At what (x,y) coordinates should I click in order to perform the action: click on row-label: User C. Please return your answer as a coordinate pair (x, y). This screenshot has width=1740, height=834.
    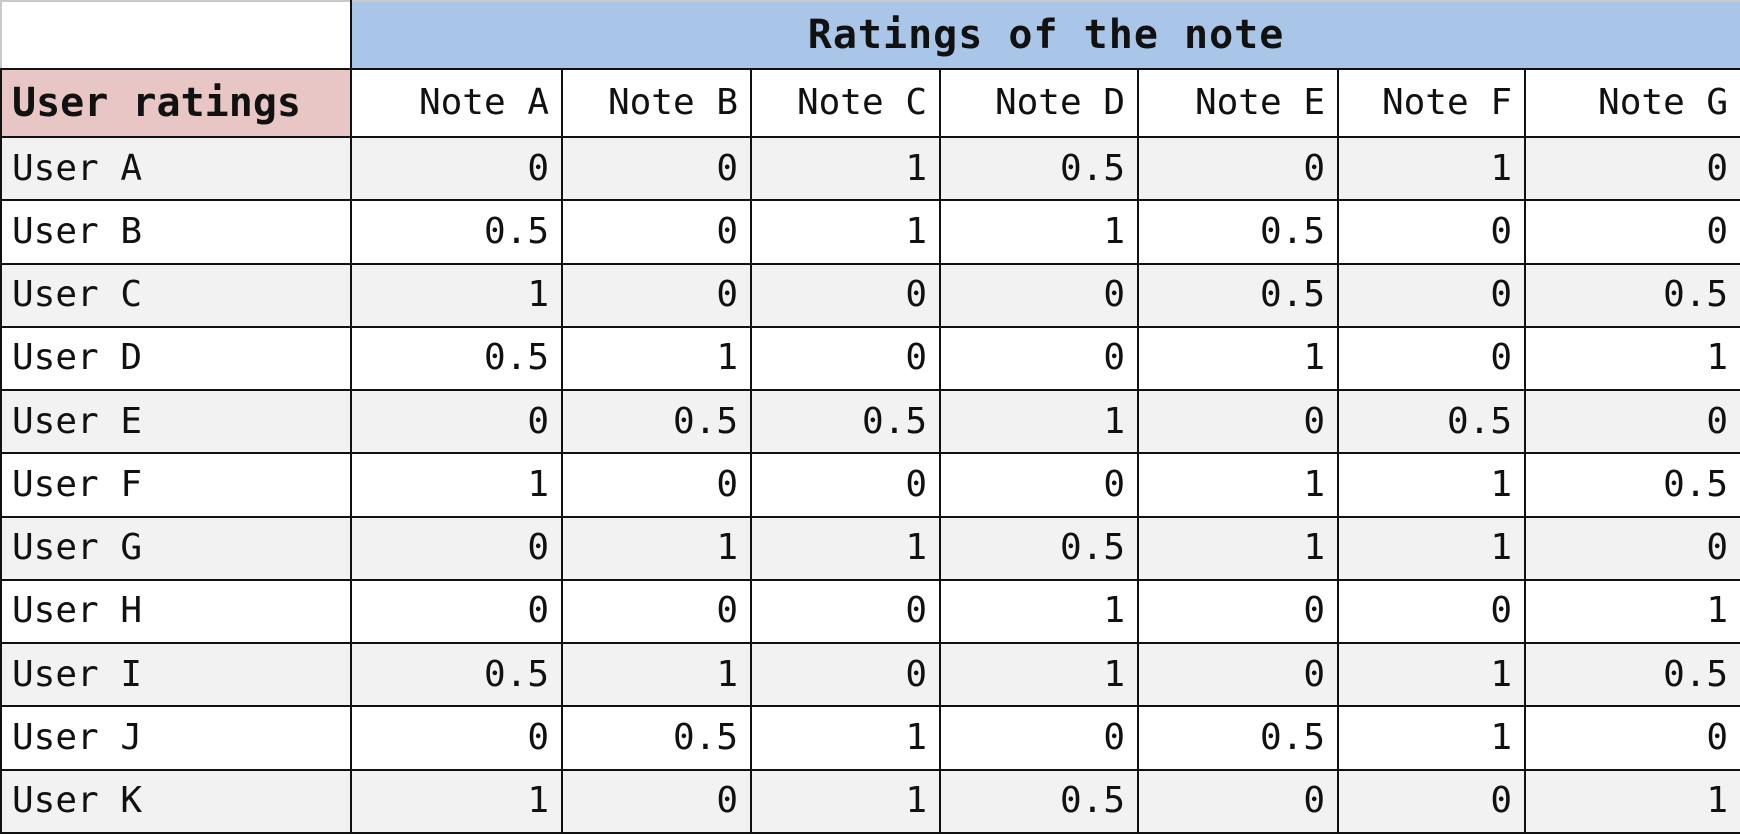
    Looking at the image, I should click on (176, 295).